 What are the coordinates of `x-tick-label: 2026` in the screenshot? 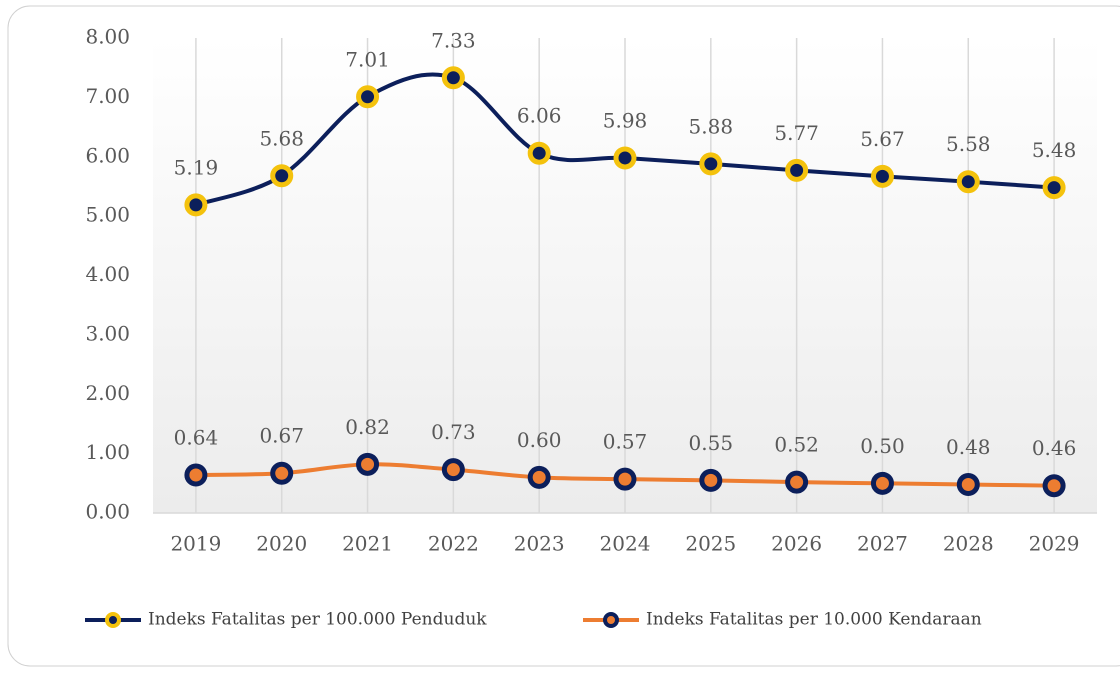 It's located at (796, 544).